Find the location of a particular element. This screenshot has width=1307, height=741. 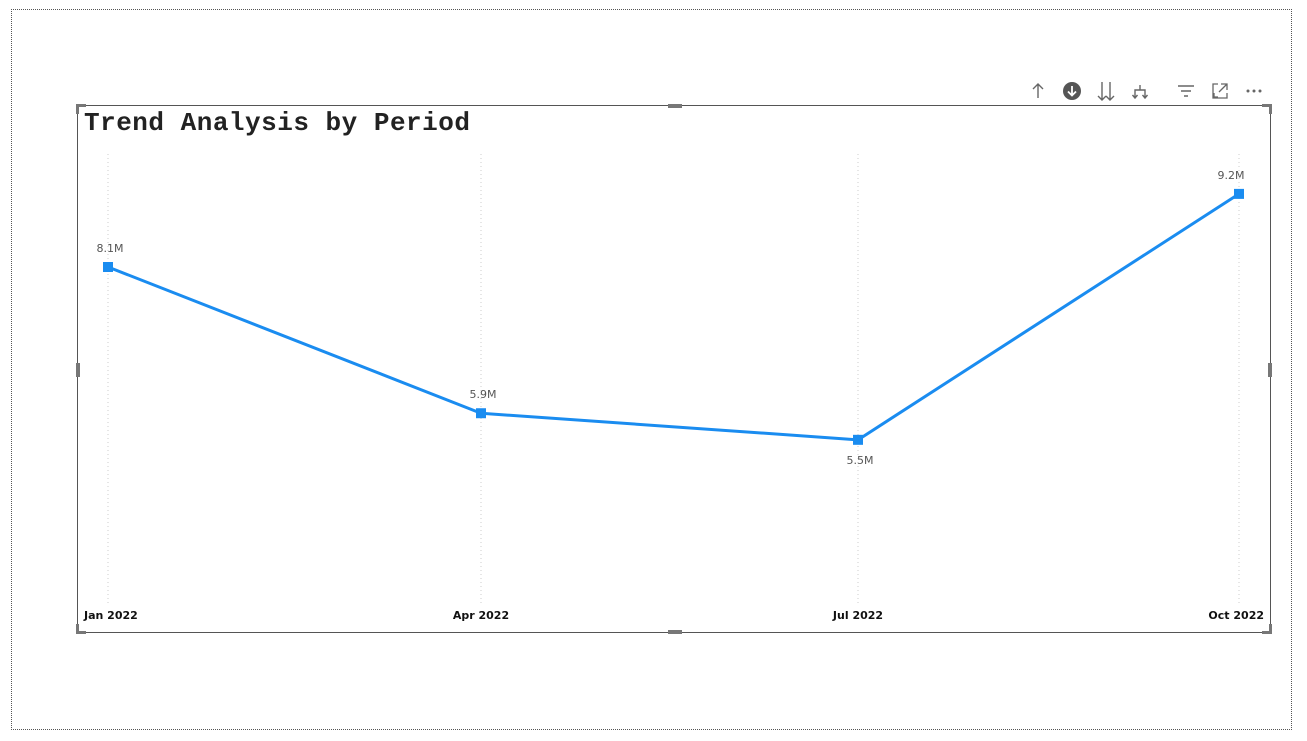

resize-handle-left is located at coordinates (78, 370).